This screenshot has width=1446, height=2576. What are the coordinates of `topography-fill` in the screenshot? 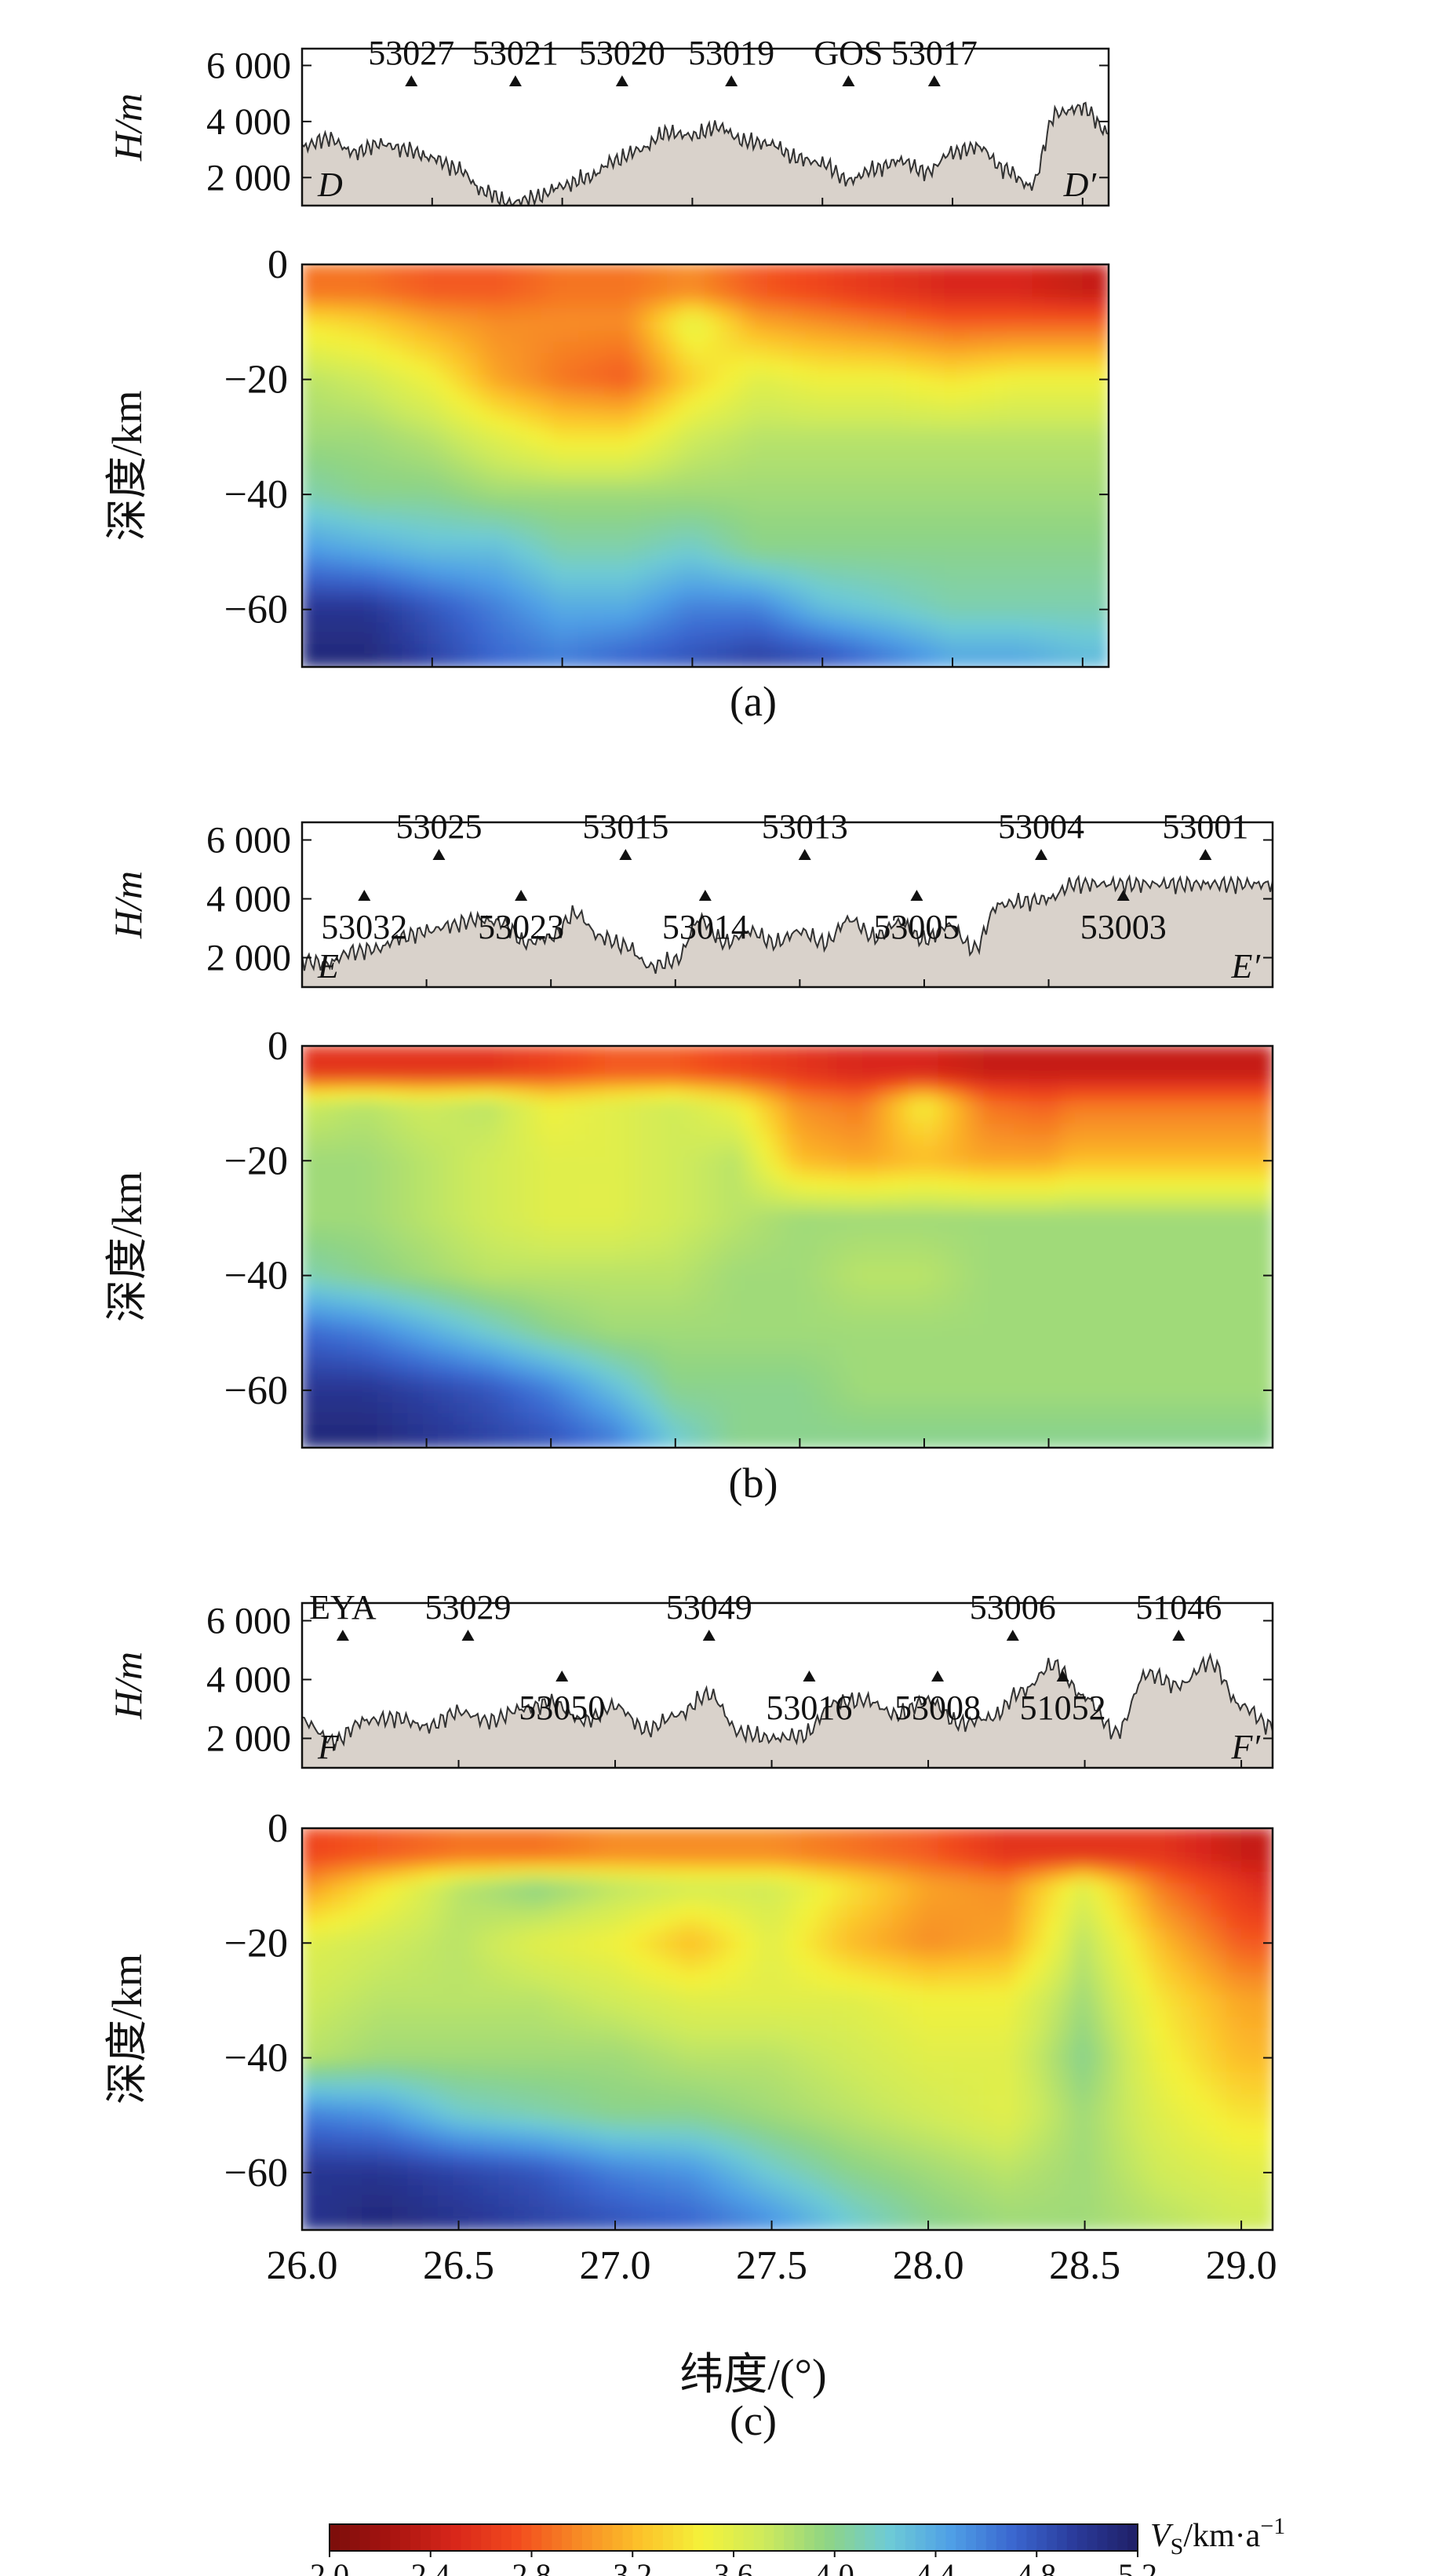 It's located at (787, 1711).